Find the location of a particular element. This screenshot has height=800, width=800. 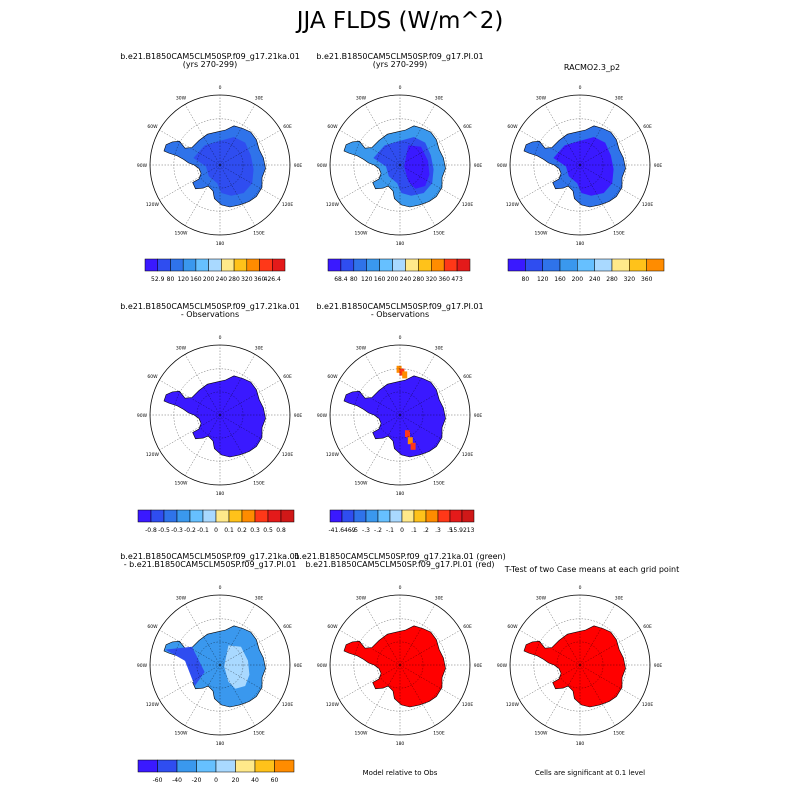

colorbar-label: 0.3 is located at coordinates (255, 530).